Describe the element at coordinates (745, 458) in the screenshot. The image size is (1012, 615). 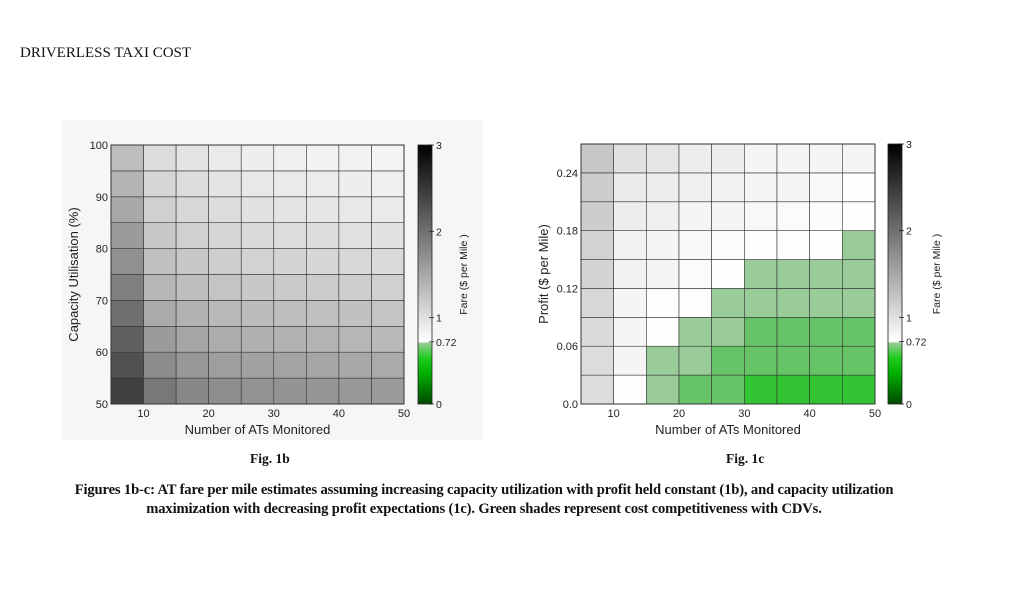
I see `fig1c-label: Fig. 1c` at that location.